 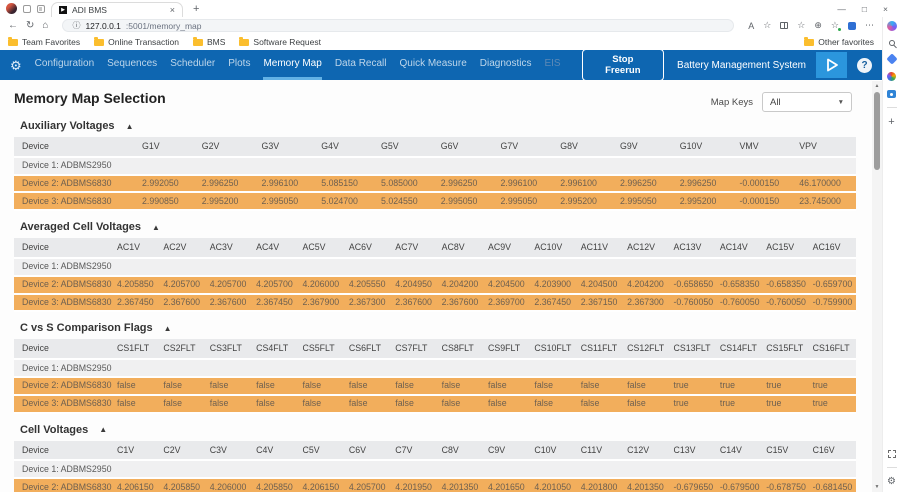 I want to click on column-header: AC2V, so click(x=183, y=248).